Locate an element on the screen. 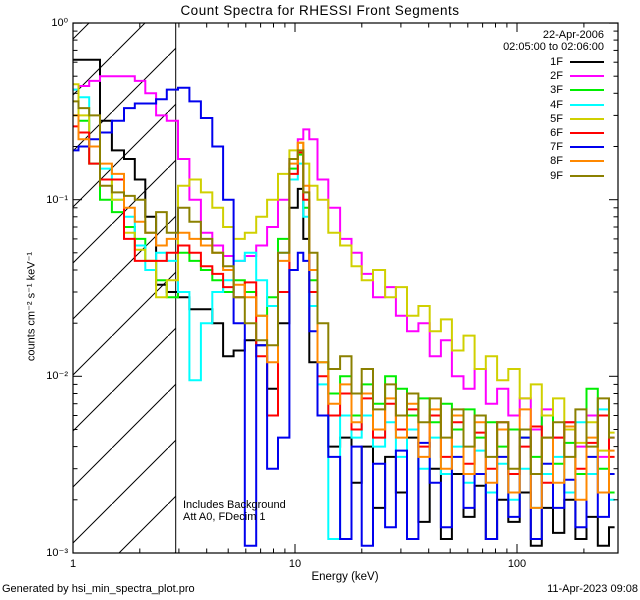 Image resolution: width=640 pixels, height=600 pixels. legend-item: 6F is located at coordinates (577, 133).